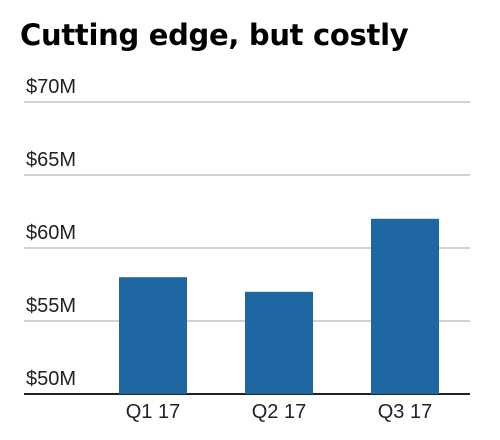 The height and width of the screenshot is (440, 500). What do you see at coordinates (405, 412) in the screenshot?
I see `x-tick-label: Q3 17` at bounding box center [405, 412].